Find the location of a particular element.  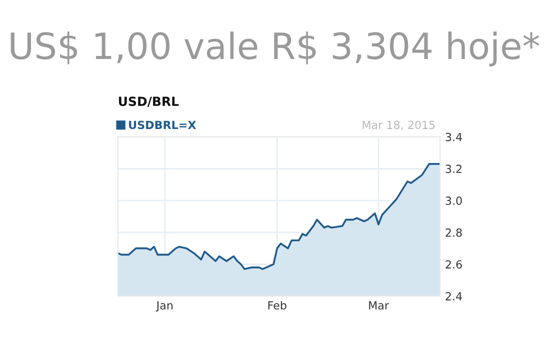

y-tick-label: 2.8 is located at coordinates (454, 232).